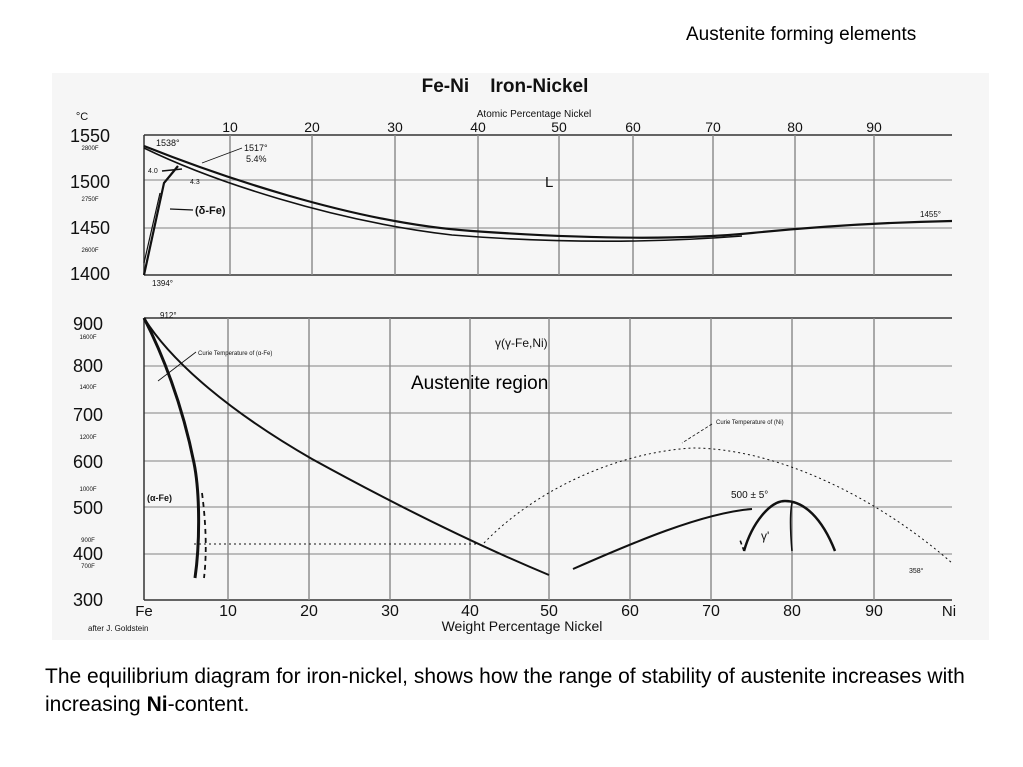  What do you see at coordinates (82, 117) in the screenshot?
I see `unit-label: °C` at bounding box center [82, 117].